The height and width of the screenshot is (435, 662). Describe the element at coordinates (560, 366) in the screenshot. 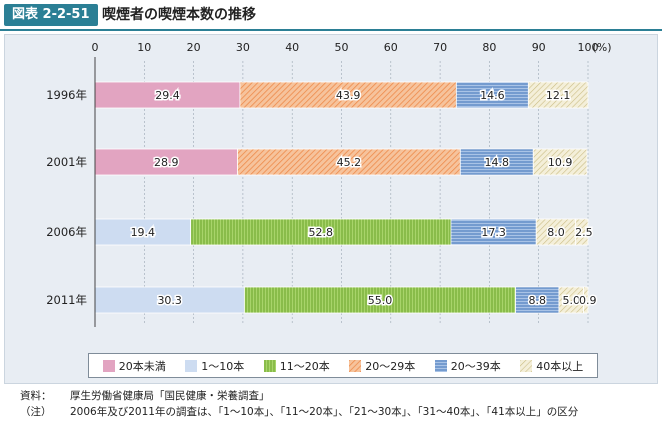

I see `legend-label: 40本以上` at that location.